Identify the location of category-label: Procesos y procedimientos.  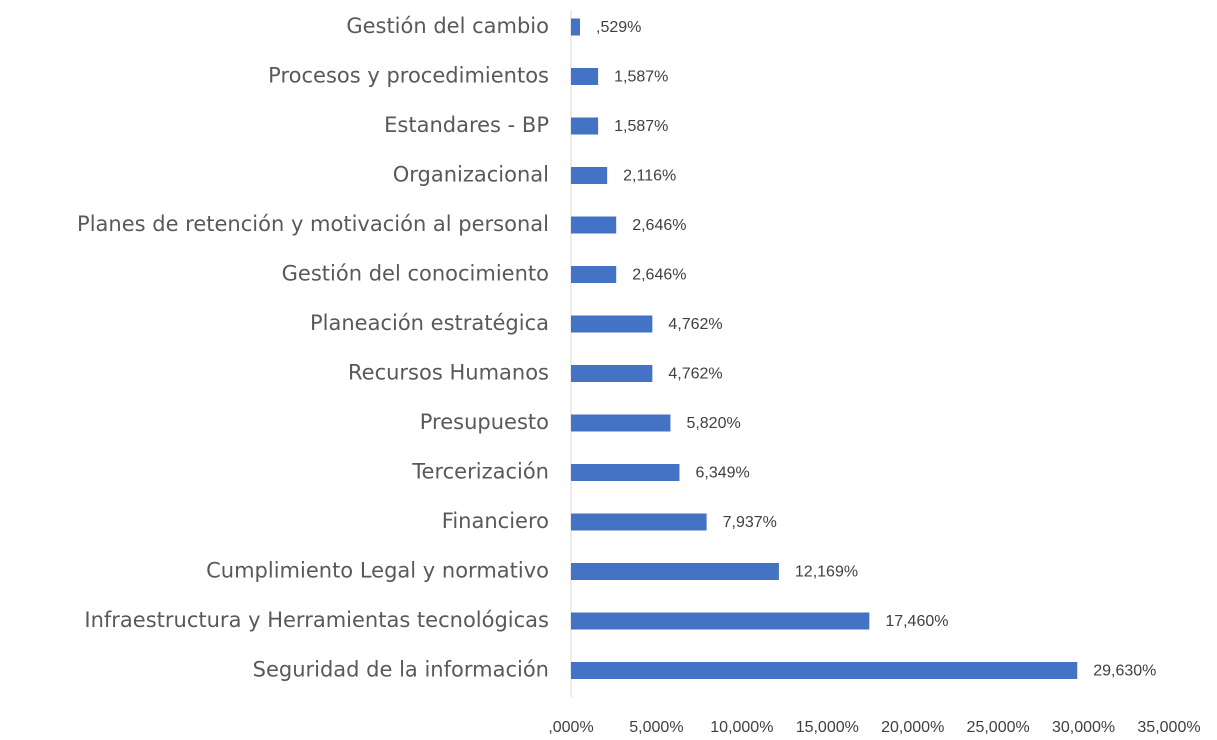
(408, 76).